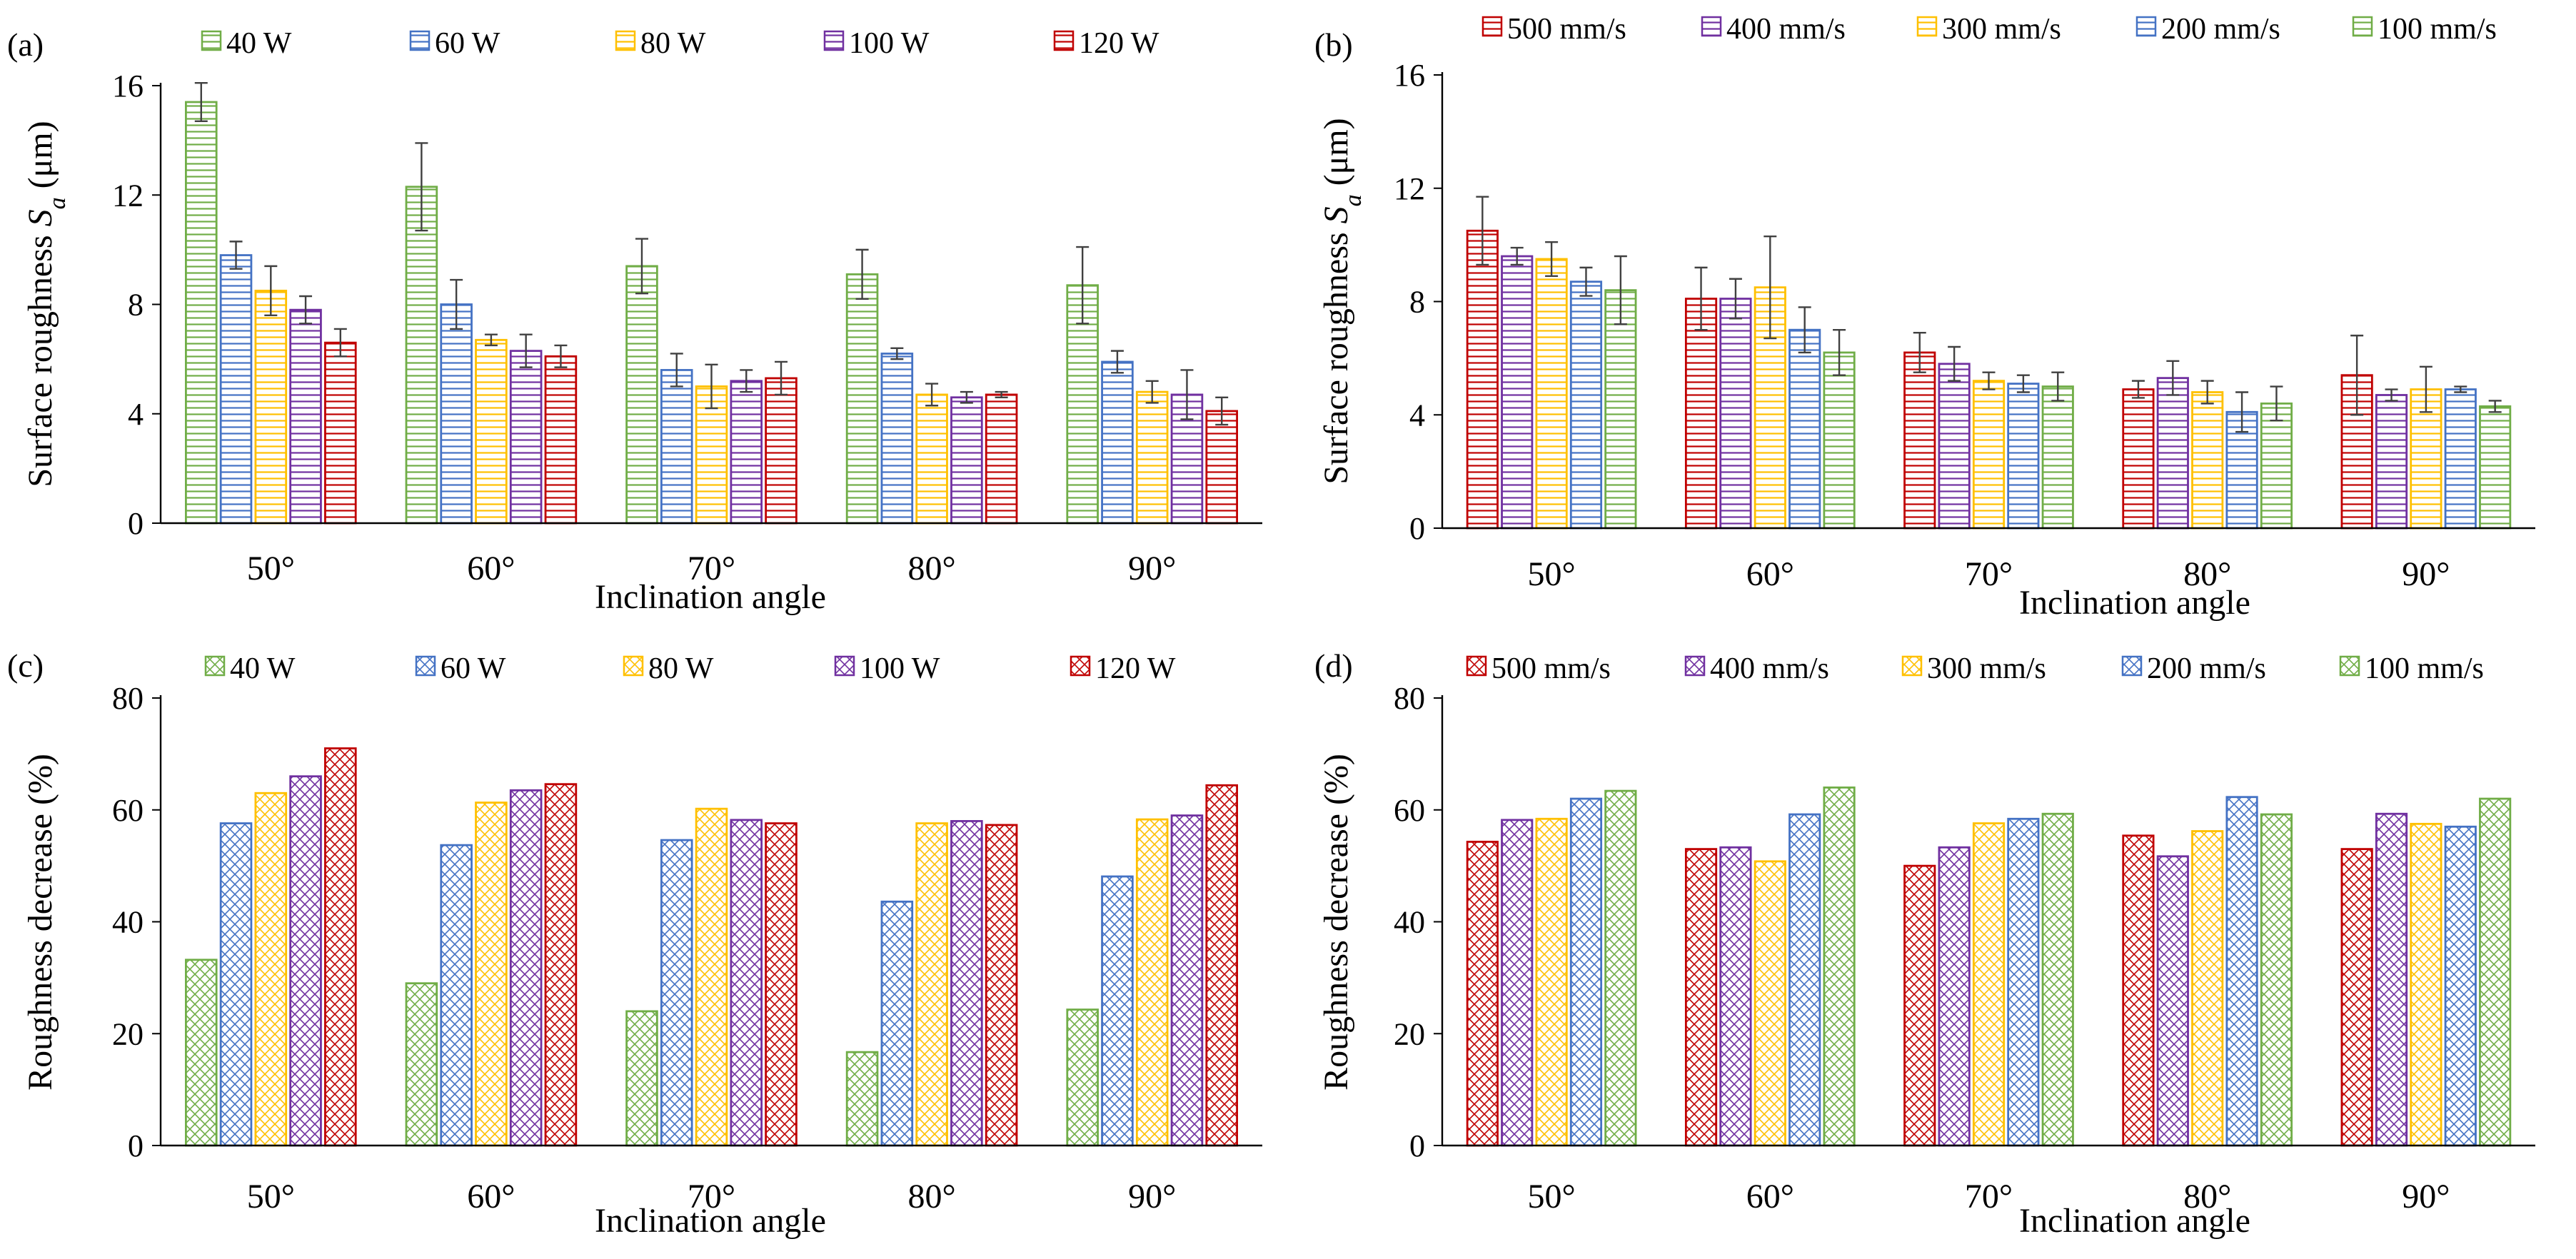 The width and height of the screenshot is (2576, 1259). I want to click on legend-label-60-w: 60 W, so click(467, 43).